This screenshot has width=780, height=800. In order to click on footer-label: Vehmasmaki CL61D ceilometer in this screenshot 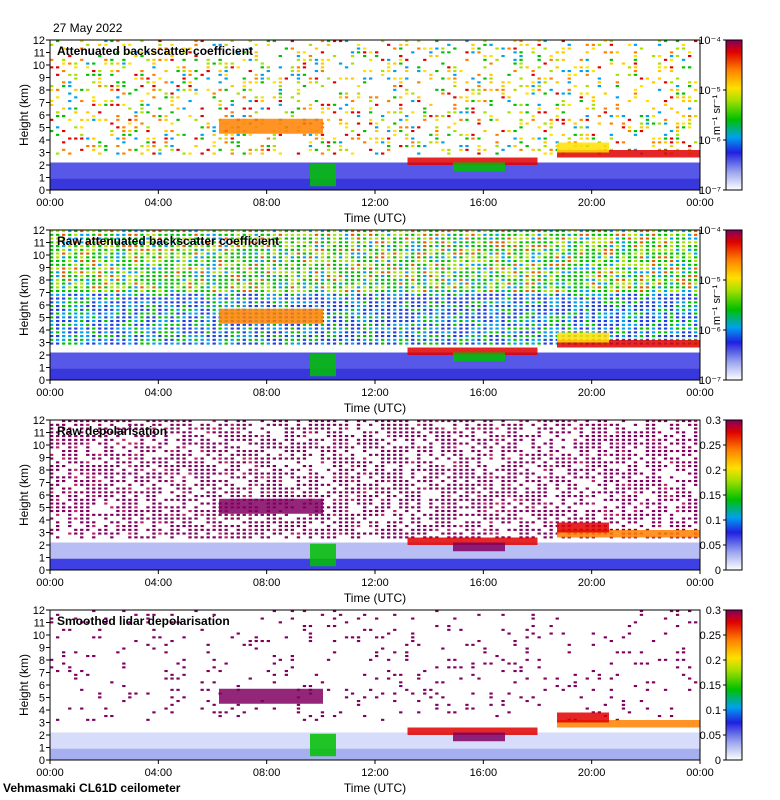, I will do `click(92, 788)`.